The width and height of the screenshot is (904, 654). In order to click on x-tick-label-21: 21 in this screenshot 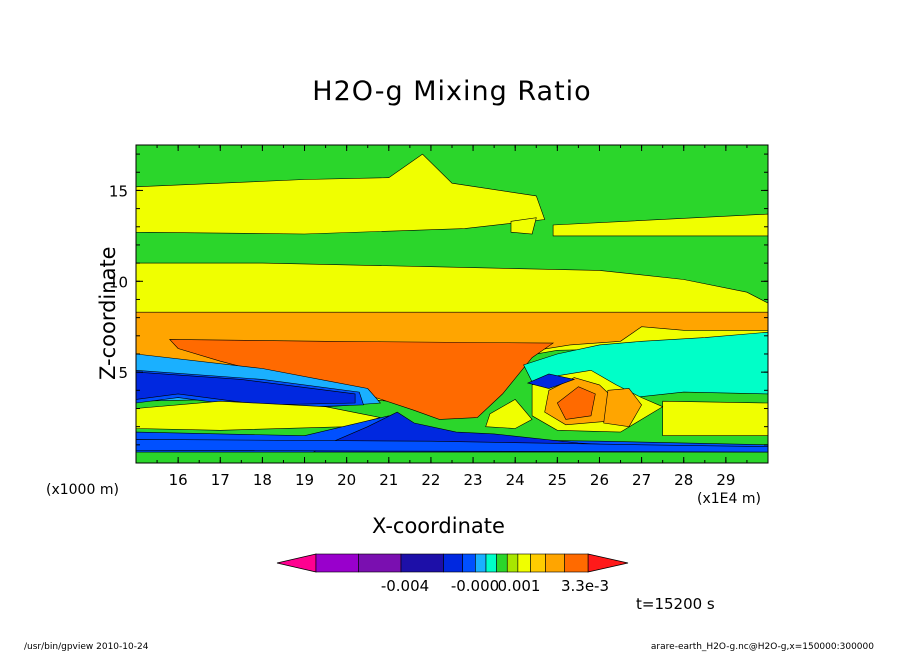, I will do `click(388, 480)`.